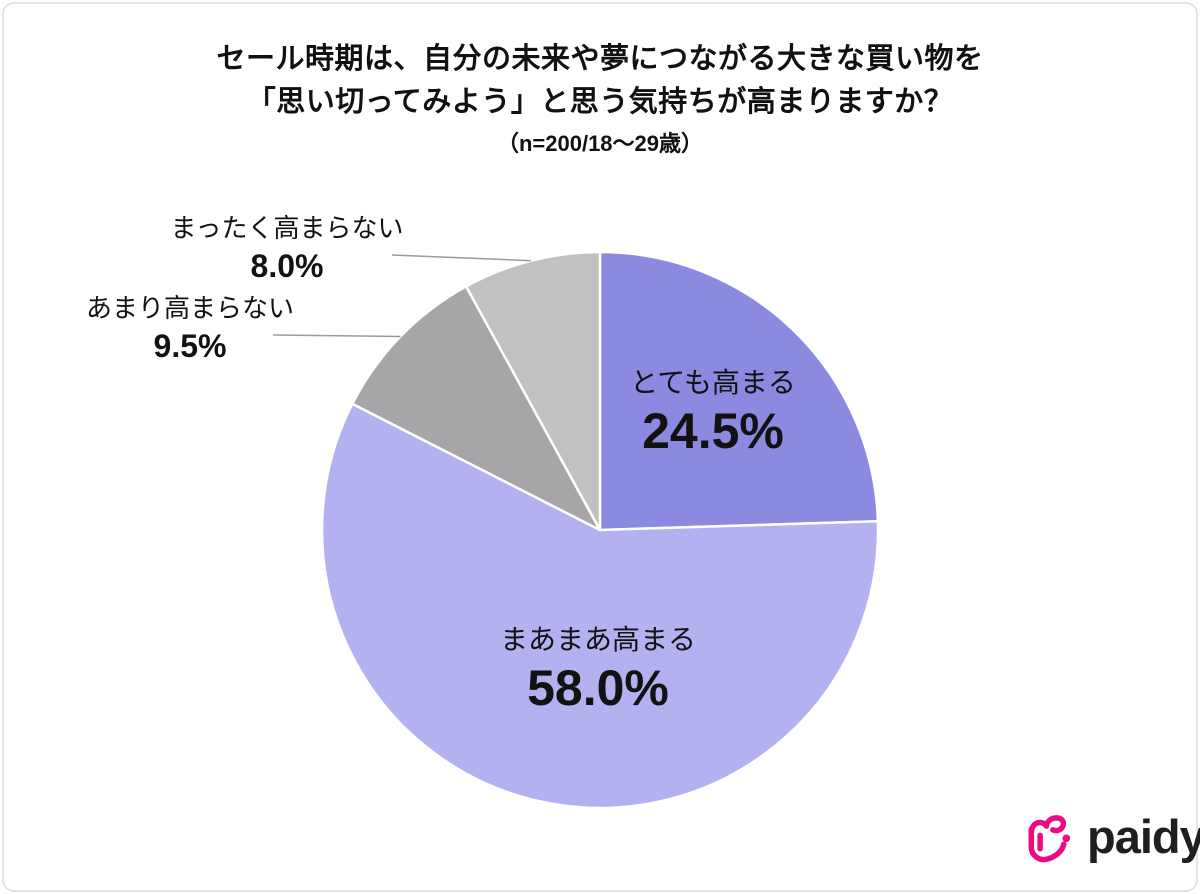 The height and width of the screenshot is (894, 1200). Describe the element at coordinates (713, 382) in the screenshot. I see `segment-label: とても高まる` at that location.